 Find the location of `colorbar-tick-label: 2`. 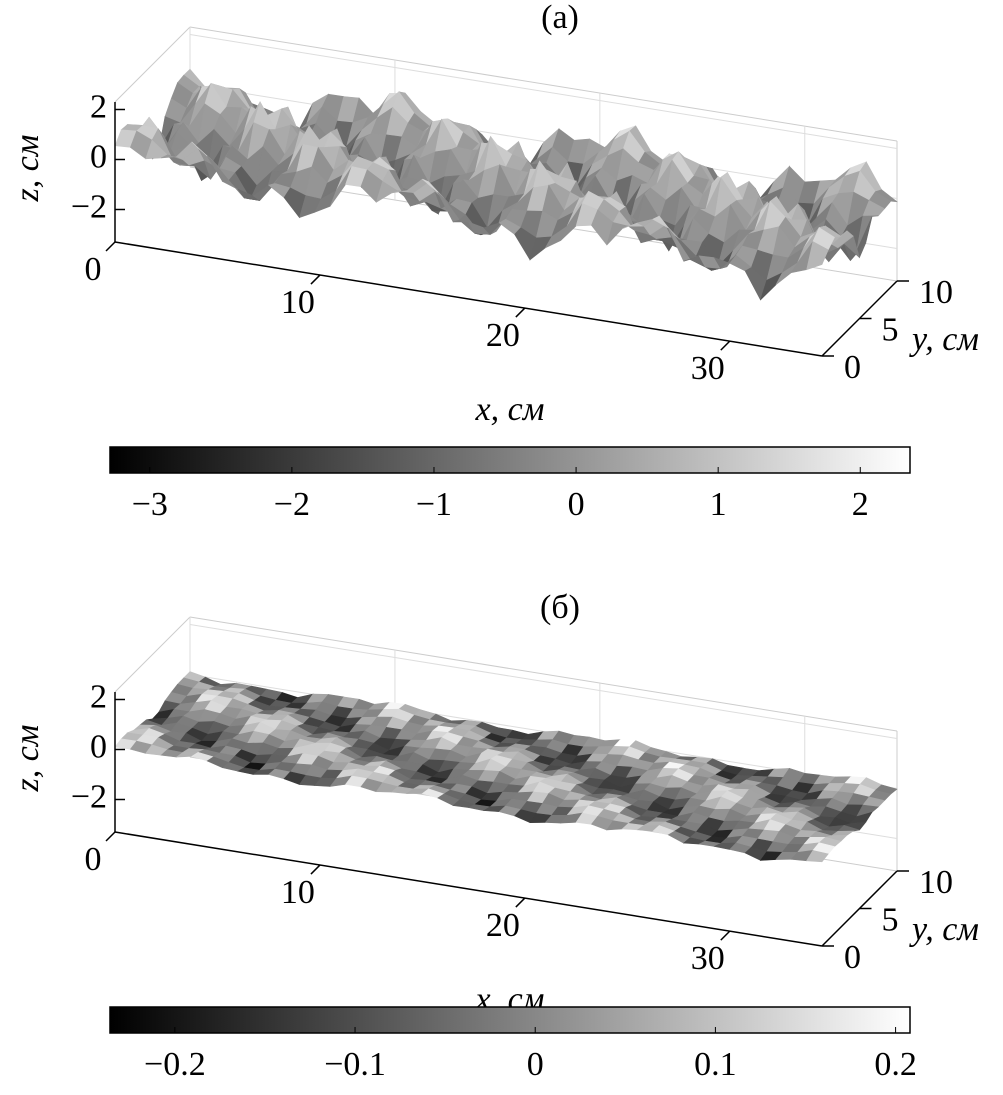

colorbar-tick-label: 2 is located at coordinates (860, 504).